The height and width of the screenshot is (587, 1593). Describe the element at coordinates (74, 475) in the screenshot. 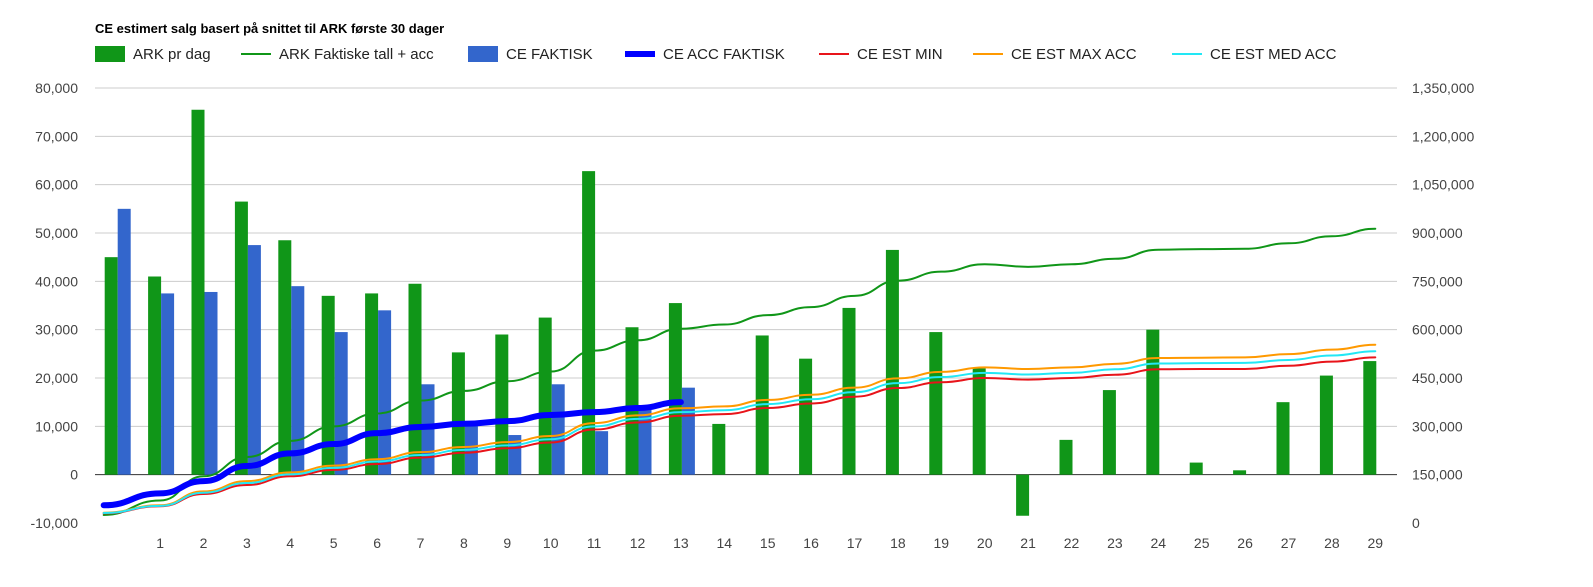

I see `left-axis-tick-label: 0` at that location.